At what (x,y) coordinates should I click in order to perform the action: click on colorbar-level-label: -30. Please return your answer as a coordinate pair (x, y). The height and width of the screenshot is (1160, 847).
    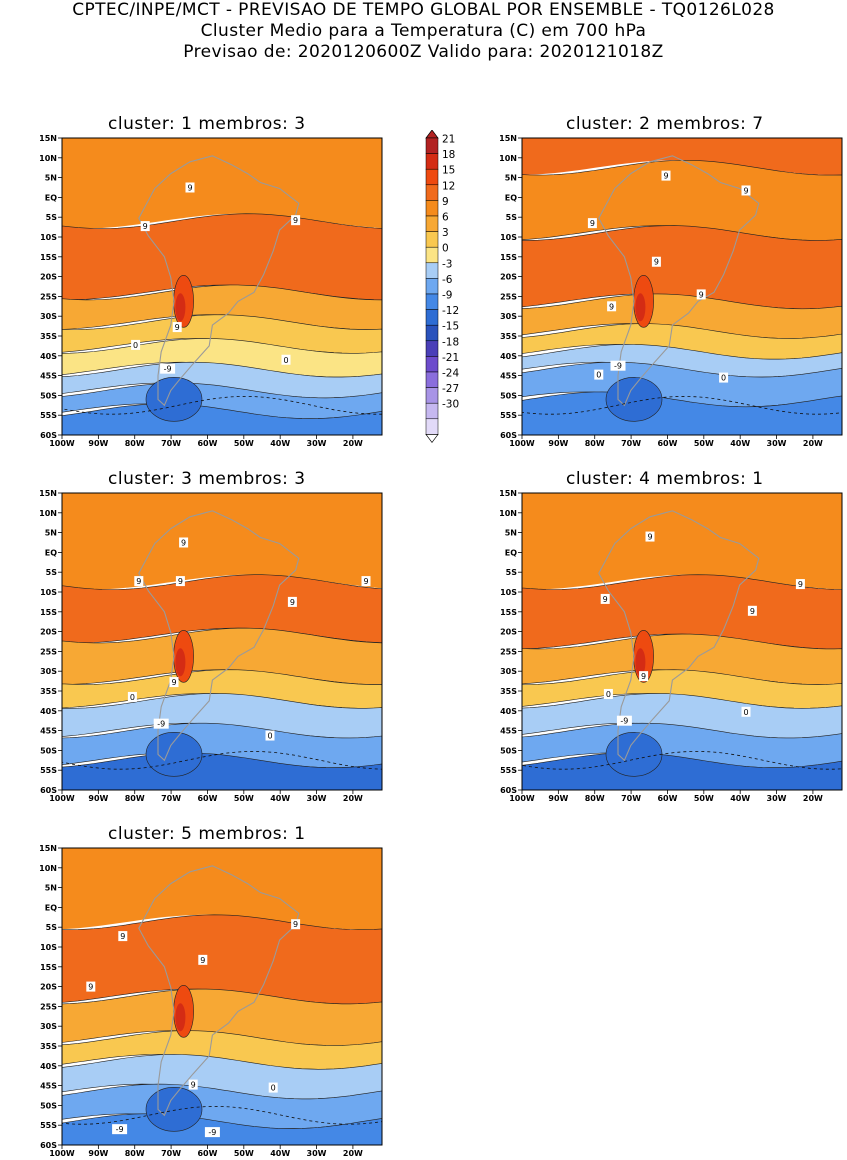
    Looking at the image, I should click on (450, 405).